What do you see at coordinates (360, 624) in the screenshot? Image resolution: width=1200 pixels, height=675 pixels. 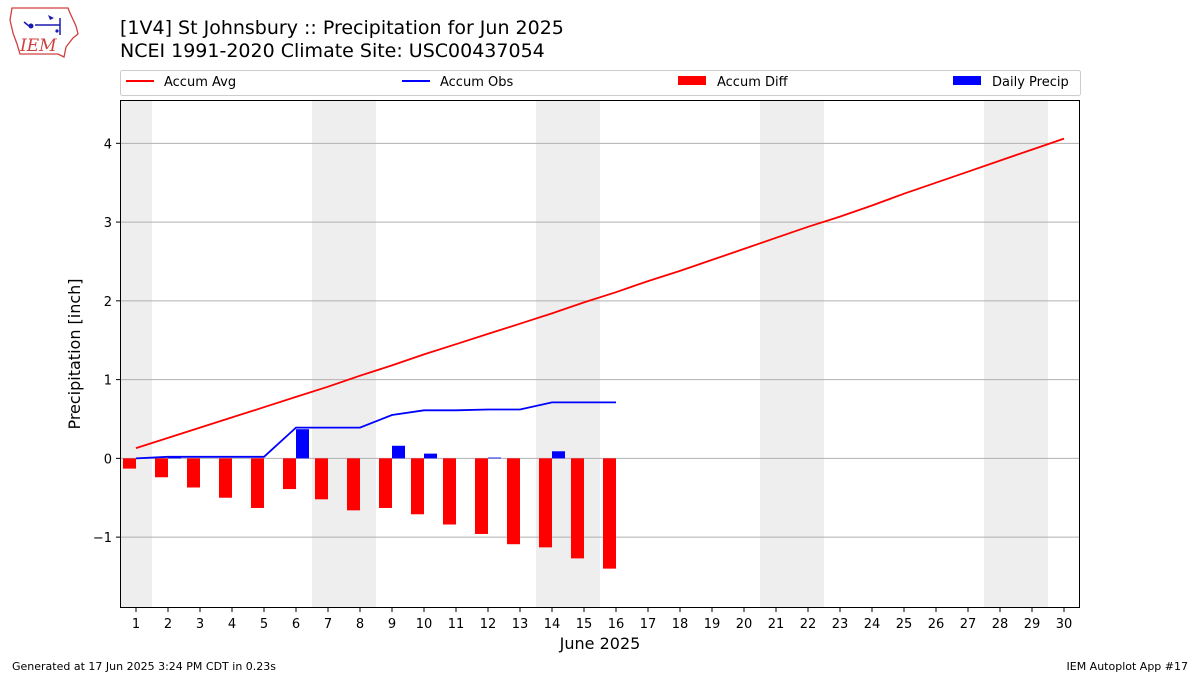 I see `x-tick-label: 8` at bounding box center [360, 624].